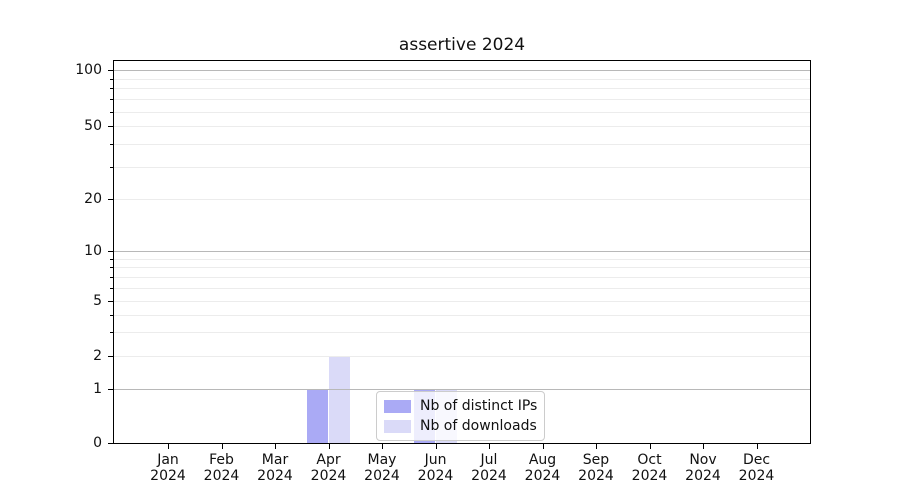  Describe the element at coordinates (339, 399) in the screenshot. I see `bar-downloads` at that location.